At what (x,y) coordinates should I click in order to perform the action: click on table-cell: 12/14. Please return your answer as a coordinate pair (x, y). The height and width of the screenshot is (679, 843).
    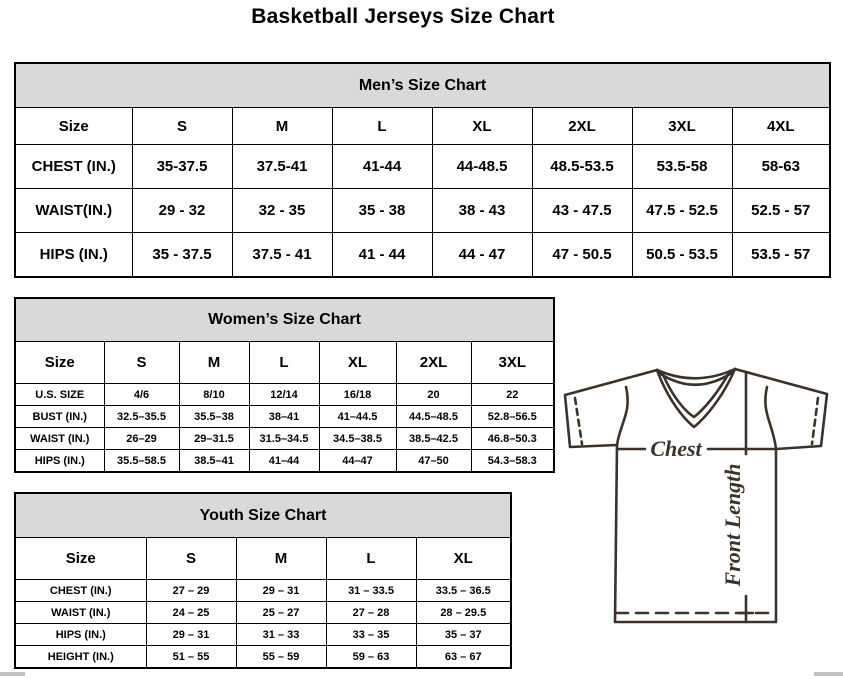
    Looking at the image, I should click on (284, 394).